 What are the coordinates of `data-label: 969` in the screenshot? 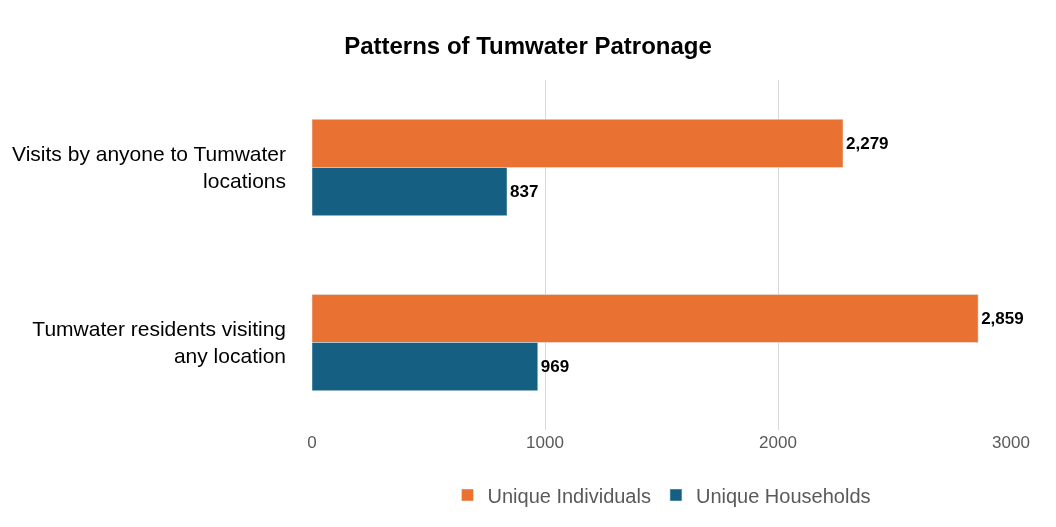 It's located at (555, 367).